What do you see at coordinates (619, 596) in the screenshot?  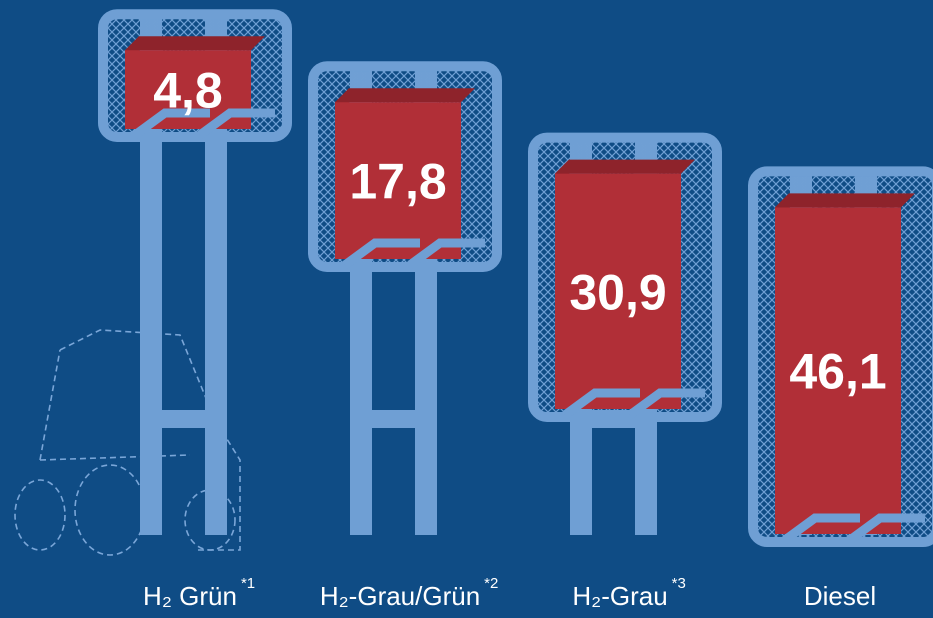 I see `category-label: H₂-Grau` at bounding box center [619, 596].